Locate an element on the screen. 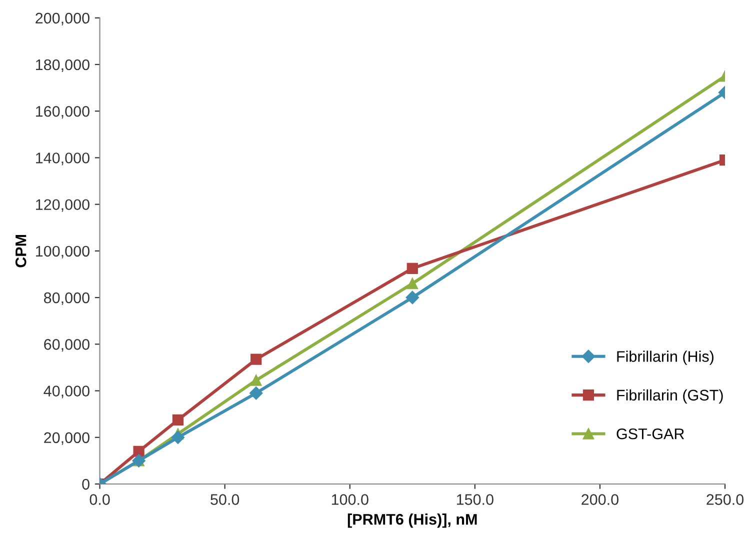 The width and height of the screenshot is (756, 542). y-tick-label: 80,000 is located at coordinates (67, 299).